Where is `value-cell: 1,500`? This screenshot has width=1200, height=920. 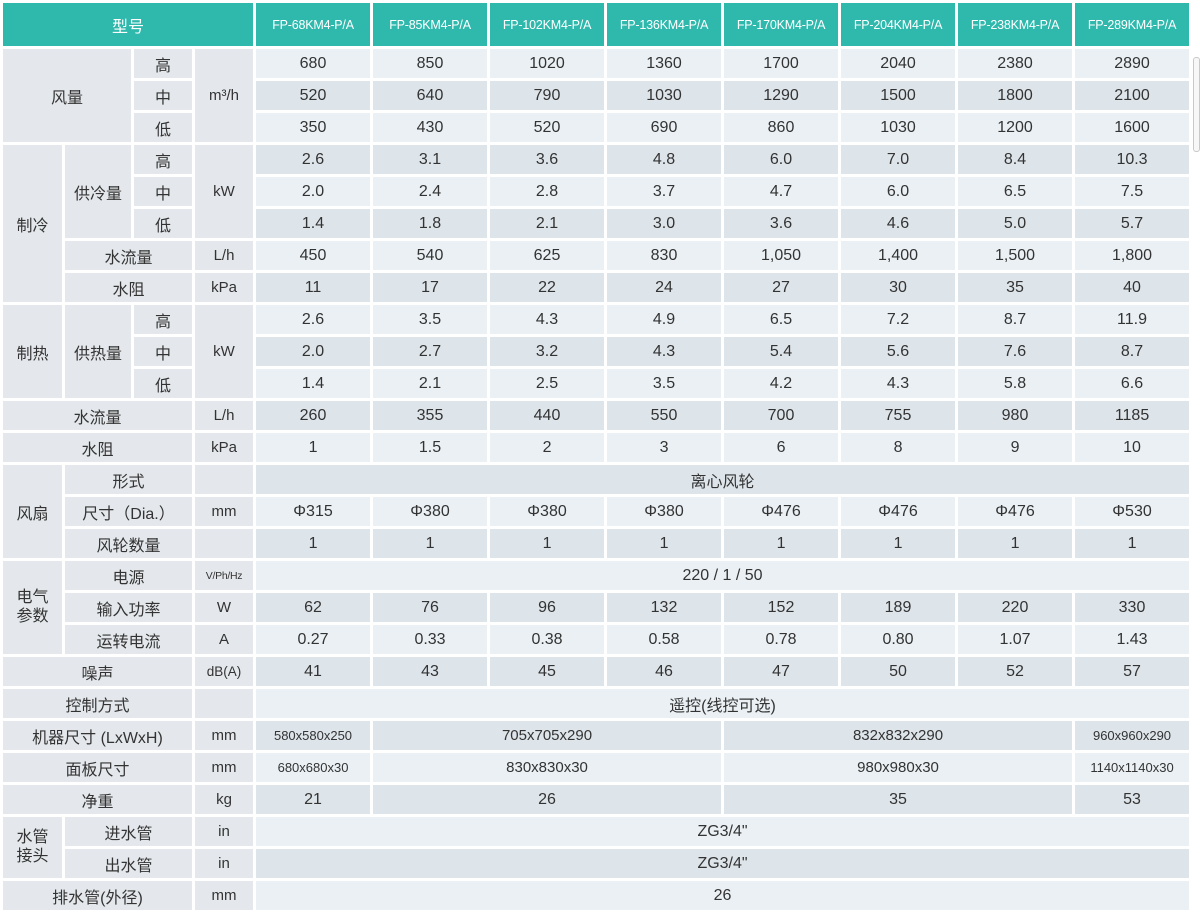 value-cell: 1,500 is located at coordinates (1015, 255).